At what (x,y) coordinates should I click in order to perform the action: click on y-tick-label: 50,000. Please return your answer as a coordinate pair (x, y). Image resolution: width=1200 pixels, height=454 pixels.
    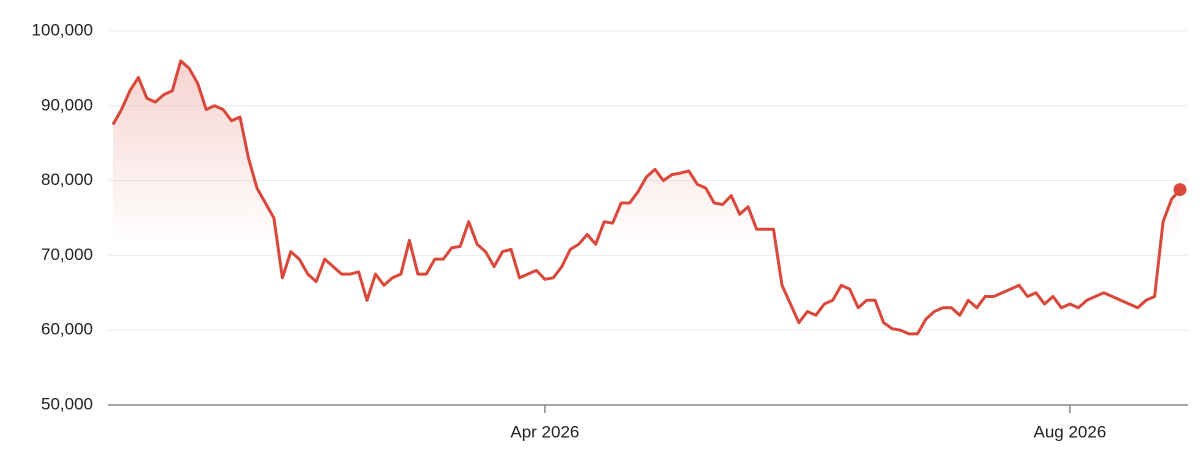
    Looking at the image, I should click on (67, 403).